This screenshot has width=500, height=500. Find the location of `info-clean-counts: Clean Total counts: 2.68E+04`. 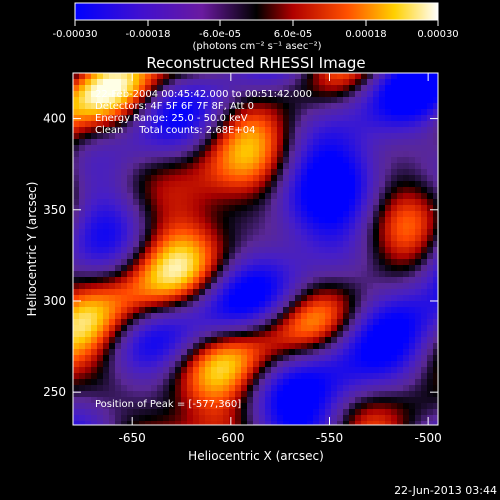

info-clean-counts: Clean Total counts: 2.68E+04 is located at coordinates (175, 130).